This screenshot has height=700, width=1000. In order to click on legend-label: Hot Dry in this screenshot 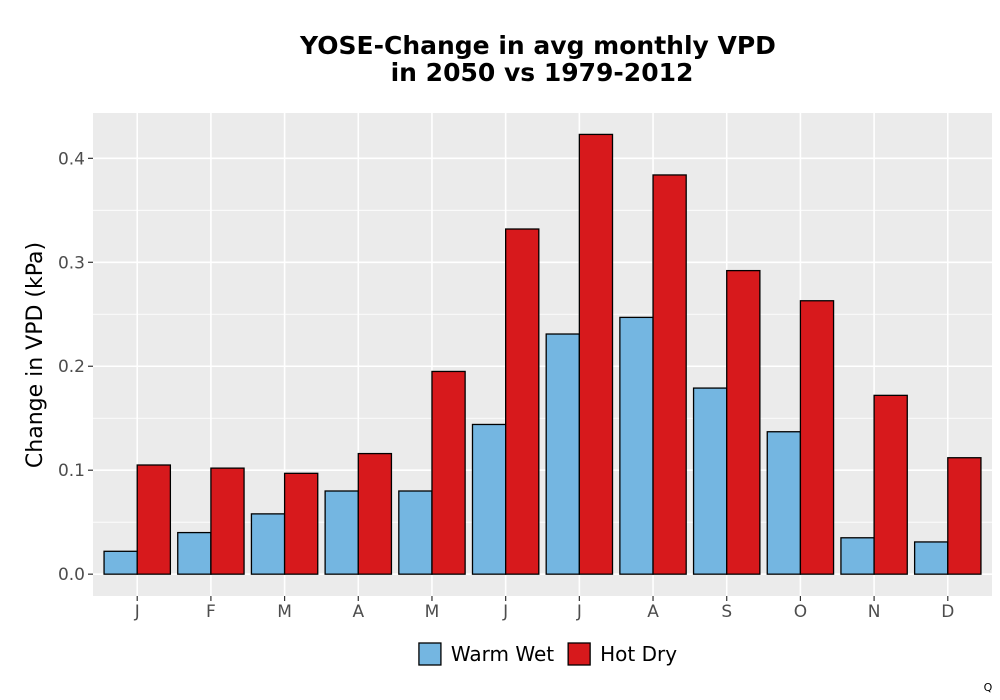, I will do `click(638, 654)`.